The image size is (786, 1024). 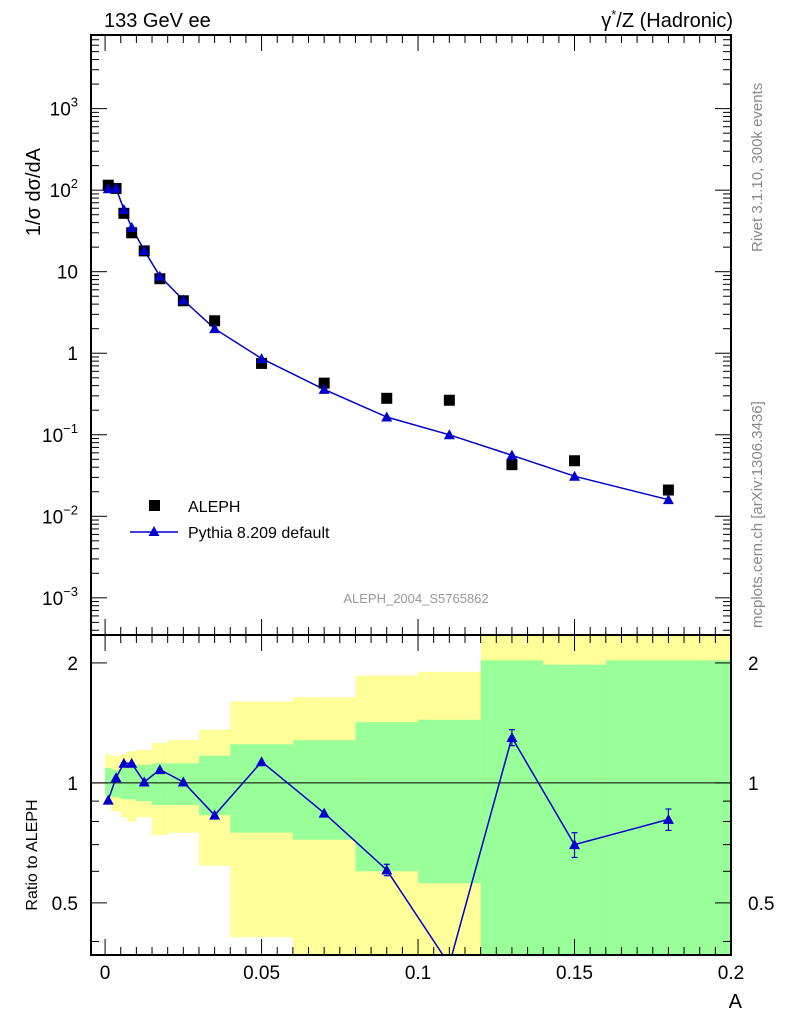 I want to click on x-tick-label: 0.05, so click(x=261, y=973).